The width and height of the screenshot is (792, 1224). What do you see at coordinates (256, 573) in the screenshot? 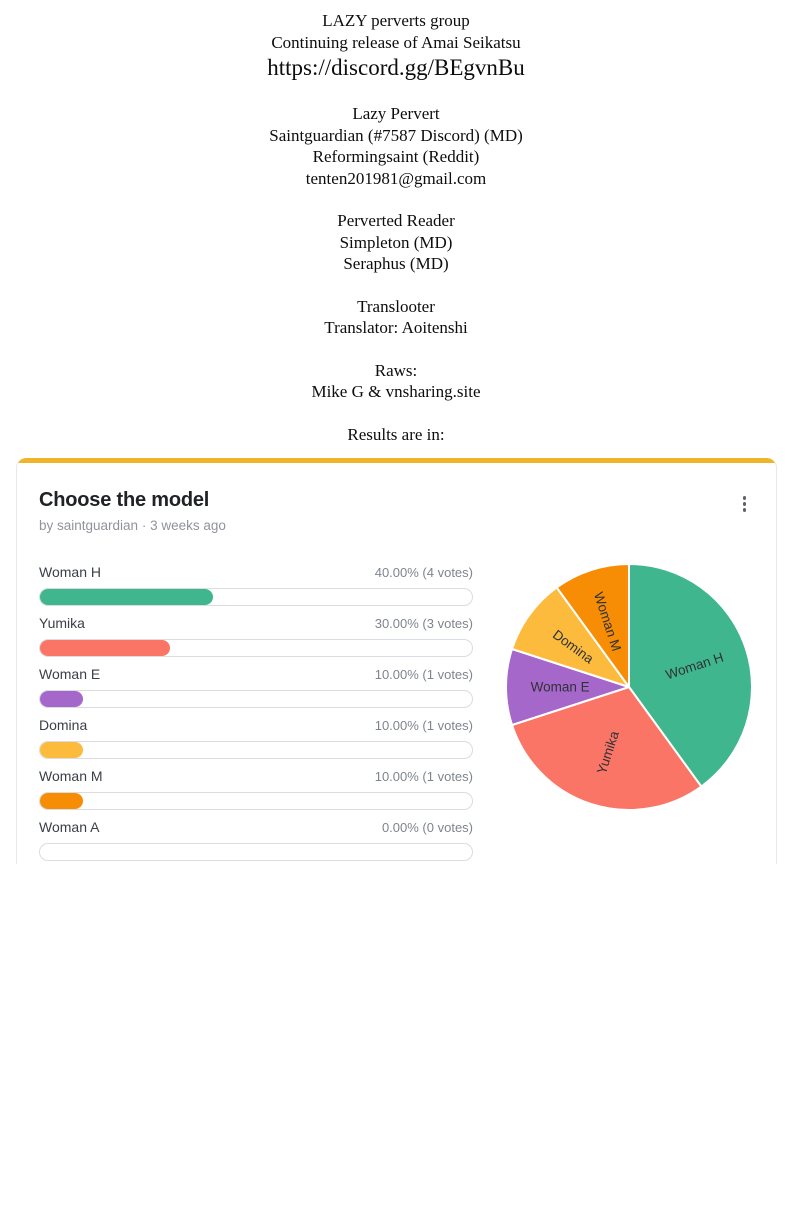
I see `poll-option-header: Woman H 40.00% (4 votes)` at bounding box center [256, 573].